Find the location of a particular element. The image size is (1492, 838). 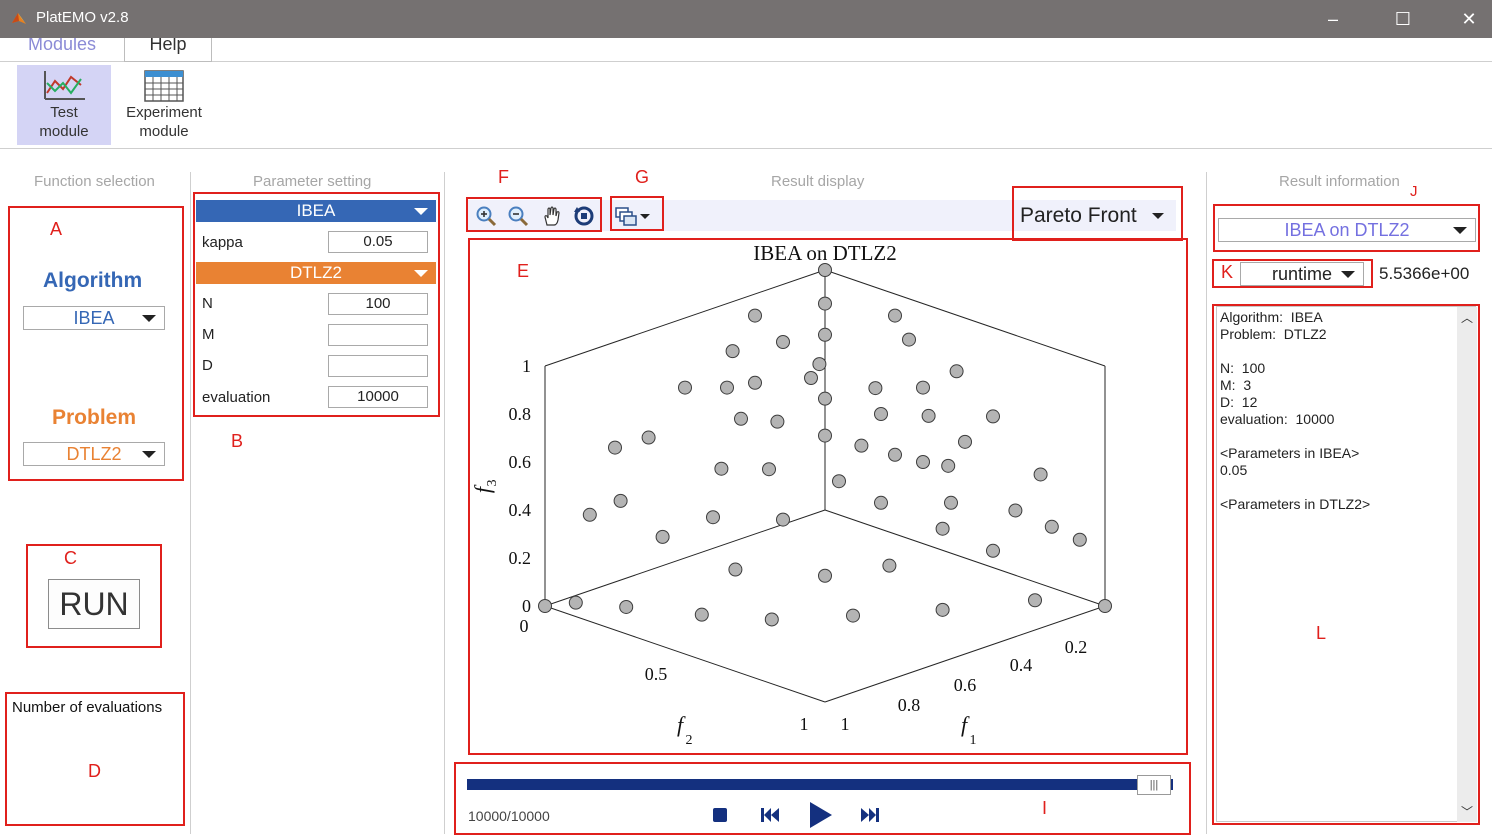

result-info-line: 0.05 is located at coordinates (1234, 470).